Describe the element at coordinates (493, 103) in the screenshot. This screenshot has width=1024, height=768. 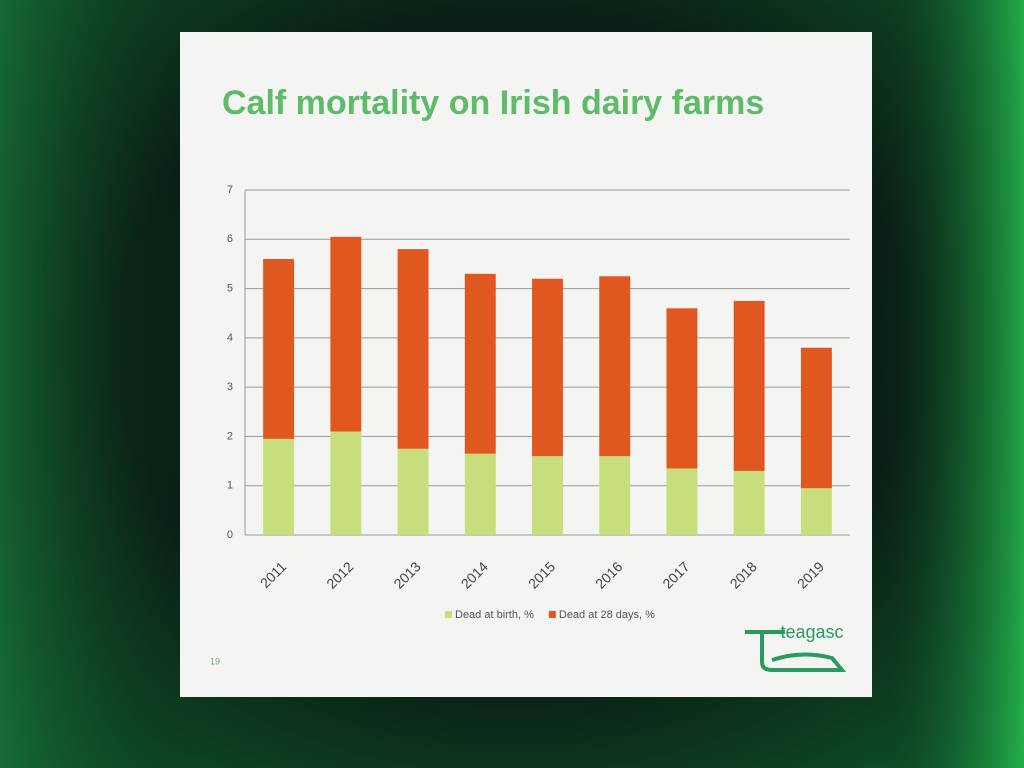
I see `chart-title: Calf mortality on Irish dairy farms` at that location.